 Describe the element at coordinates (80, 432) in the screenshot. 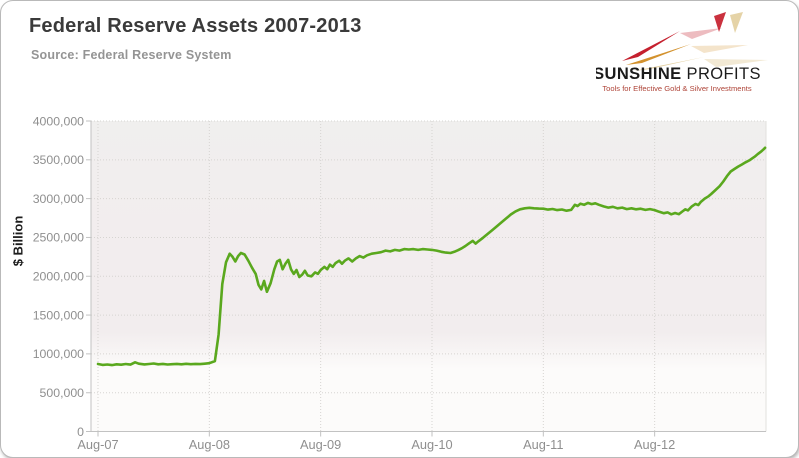

I see `y-tick-label: 0` at that location.